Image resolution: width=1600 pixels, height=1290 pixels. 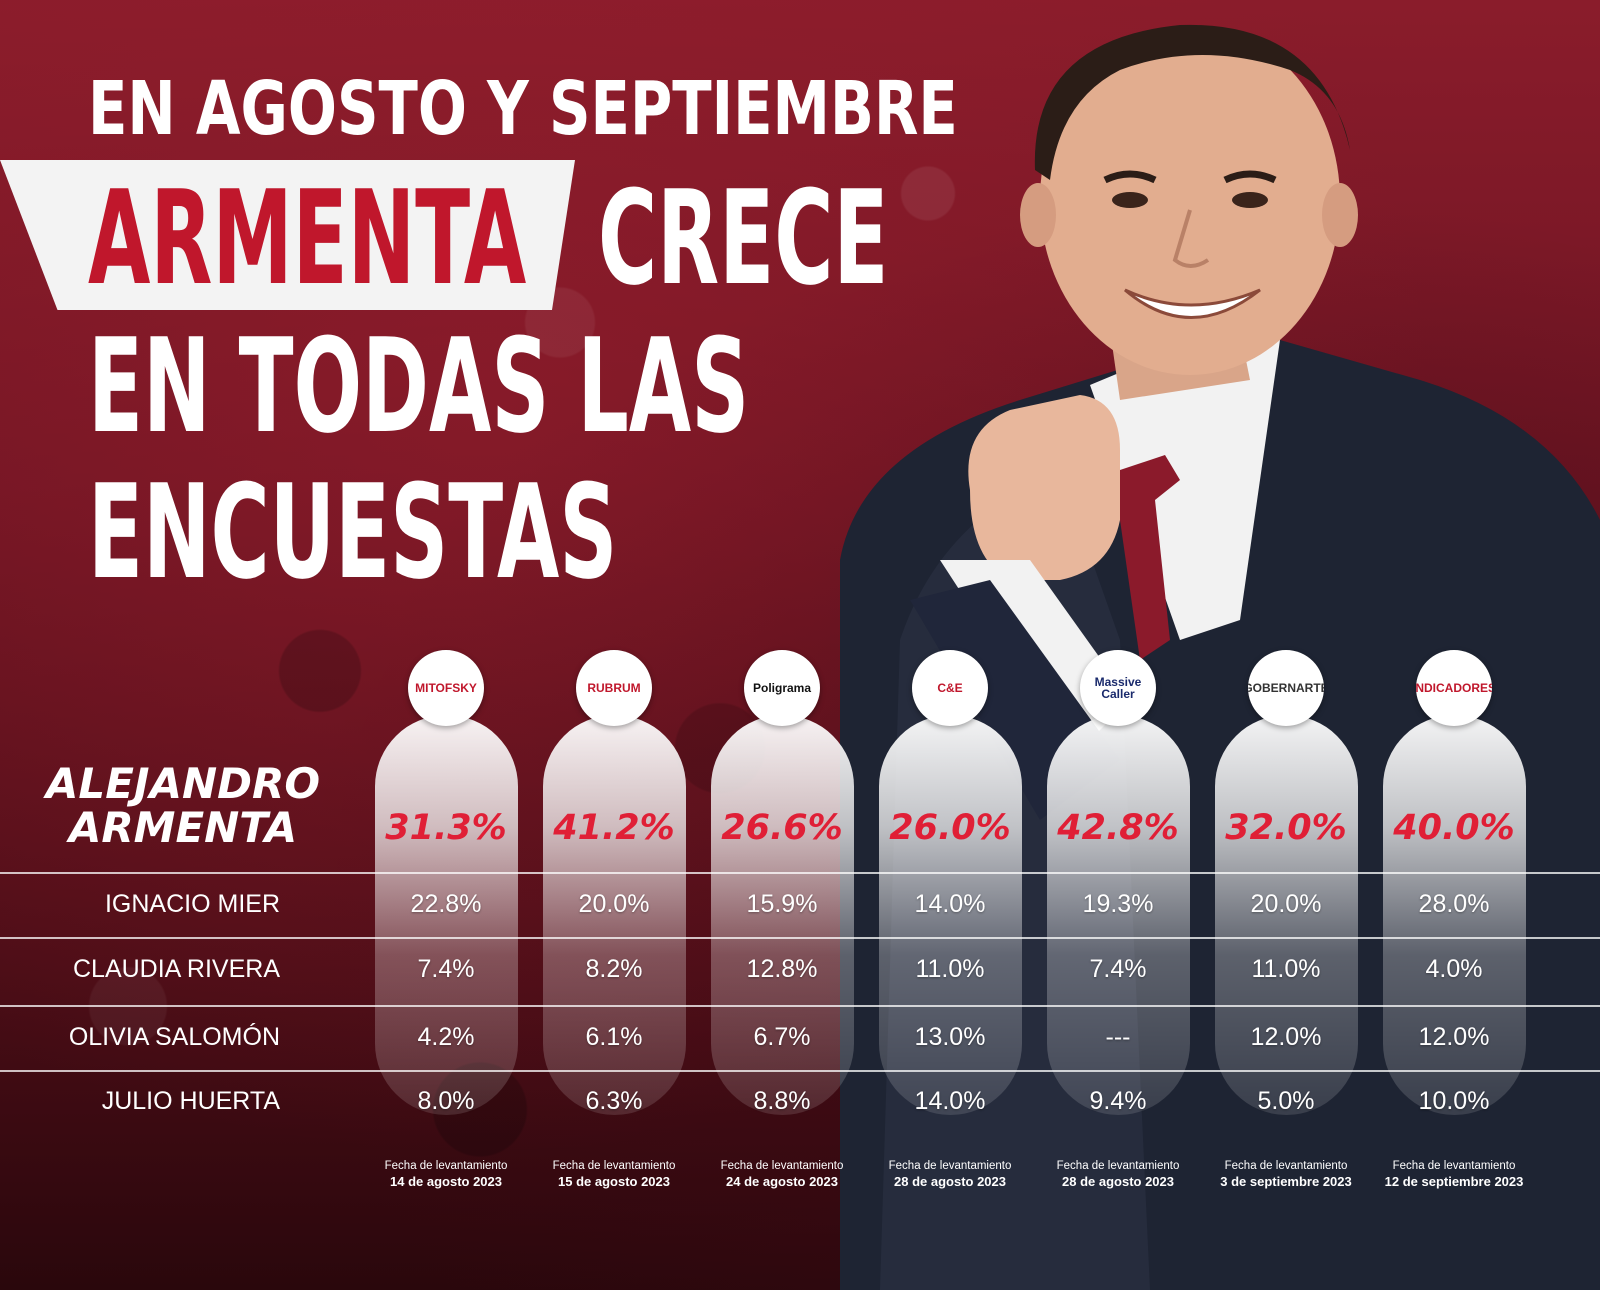 I want to click on candidate-name: JULIO HUERTA, so click(x=190, y=1101).